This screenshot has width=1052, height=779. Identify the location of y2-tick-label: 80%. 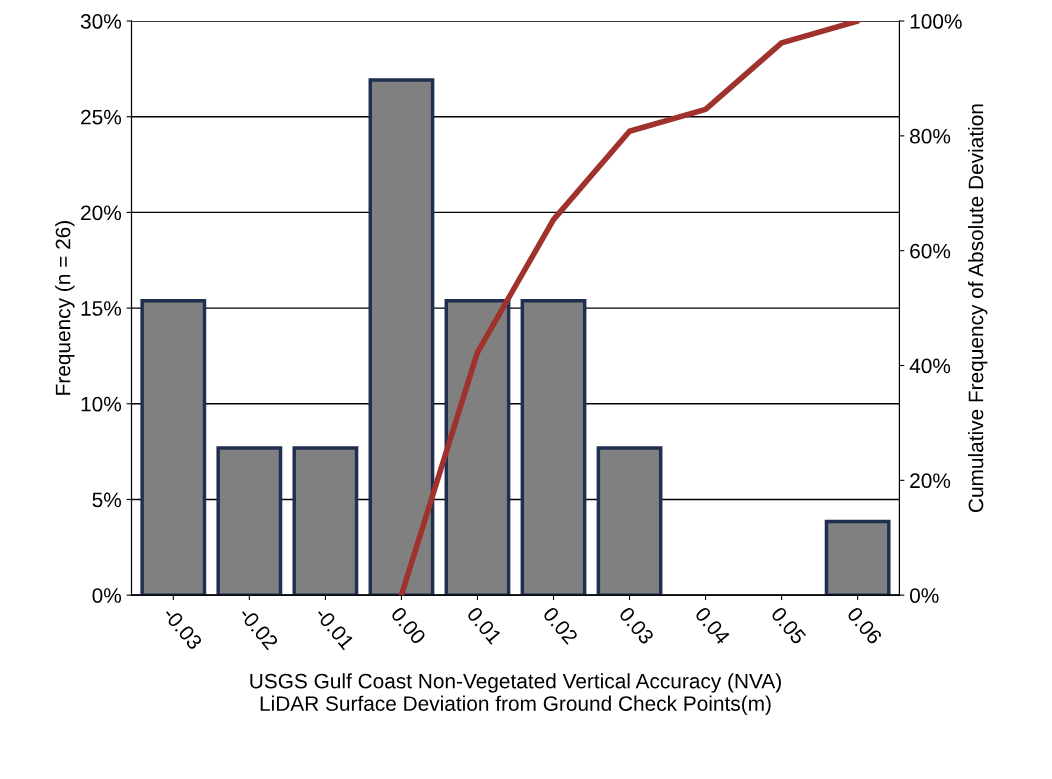
(930, 136).